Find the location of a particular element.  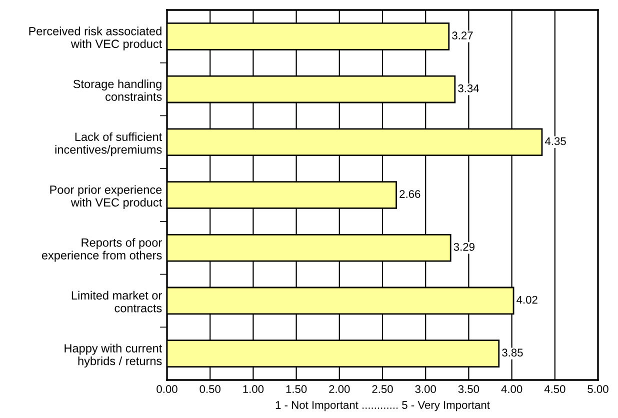

x-tick-label: 2.50 is located at coordinates (382, 389).